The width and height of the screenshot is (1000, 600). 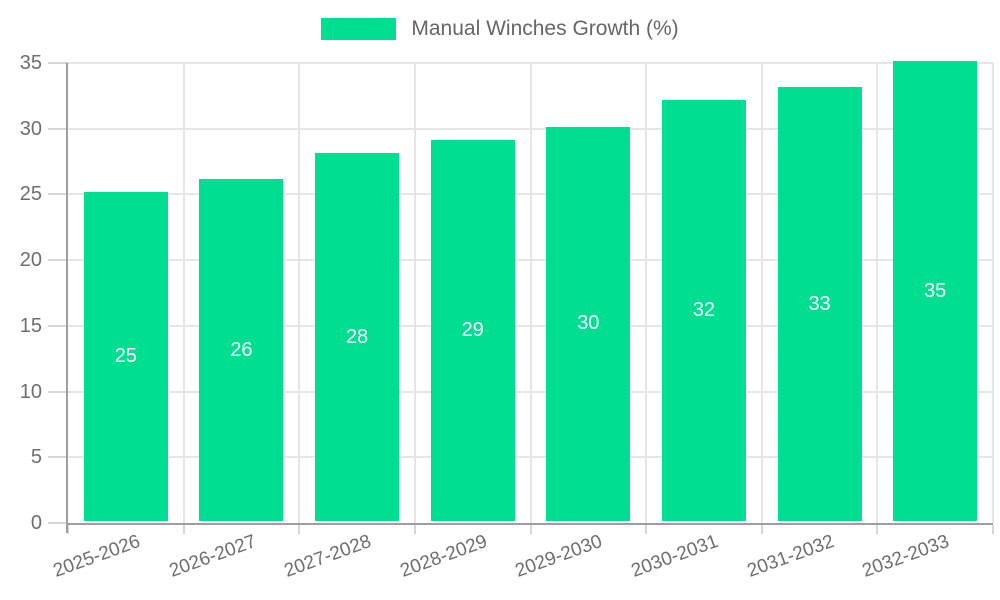 I want to click on y-axis-label: 15, so click(x=30, y=325).